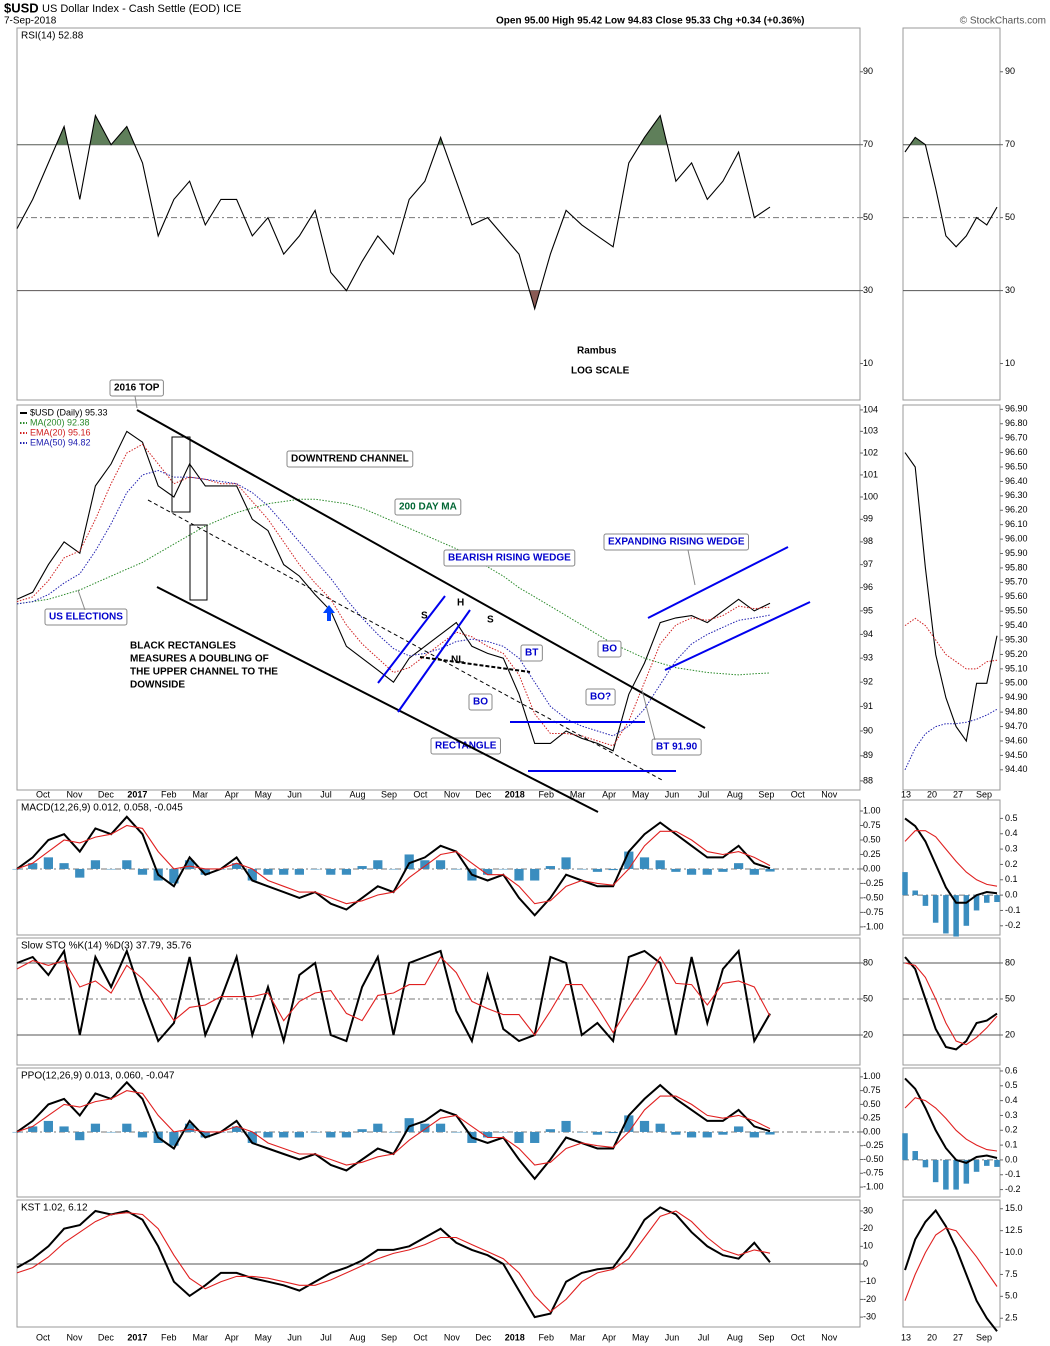  Describe the element at coordinates (531, 653) in the screenshot. I see `annotation-box` at that location.